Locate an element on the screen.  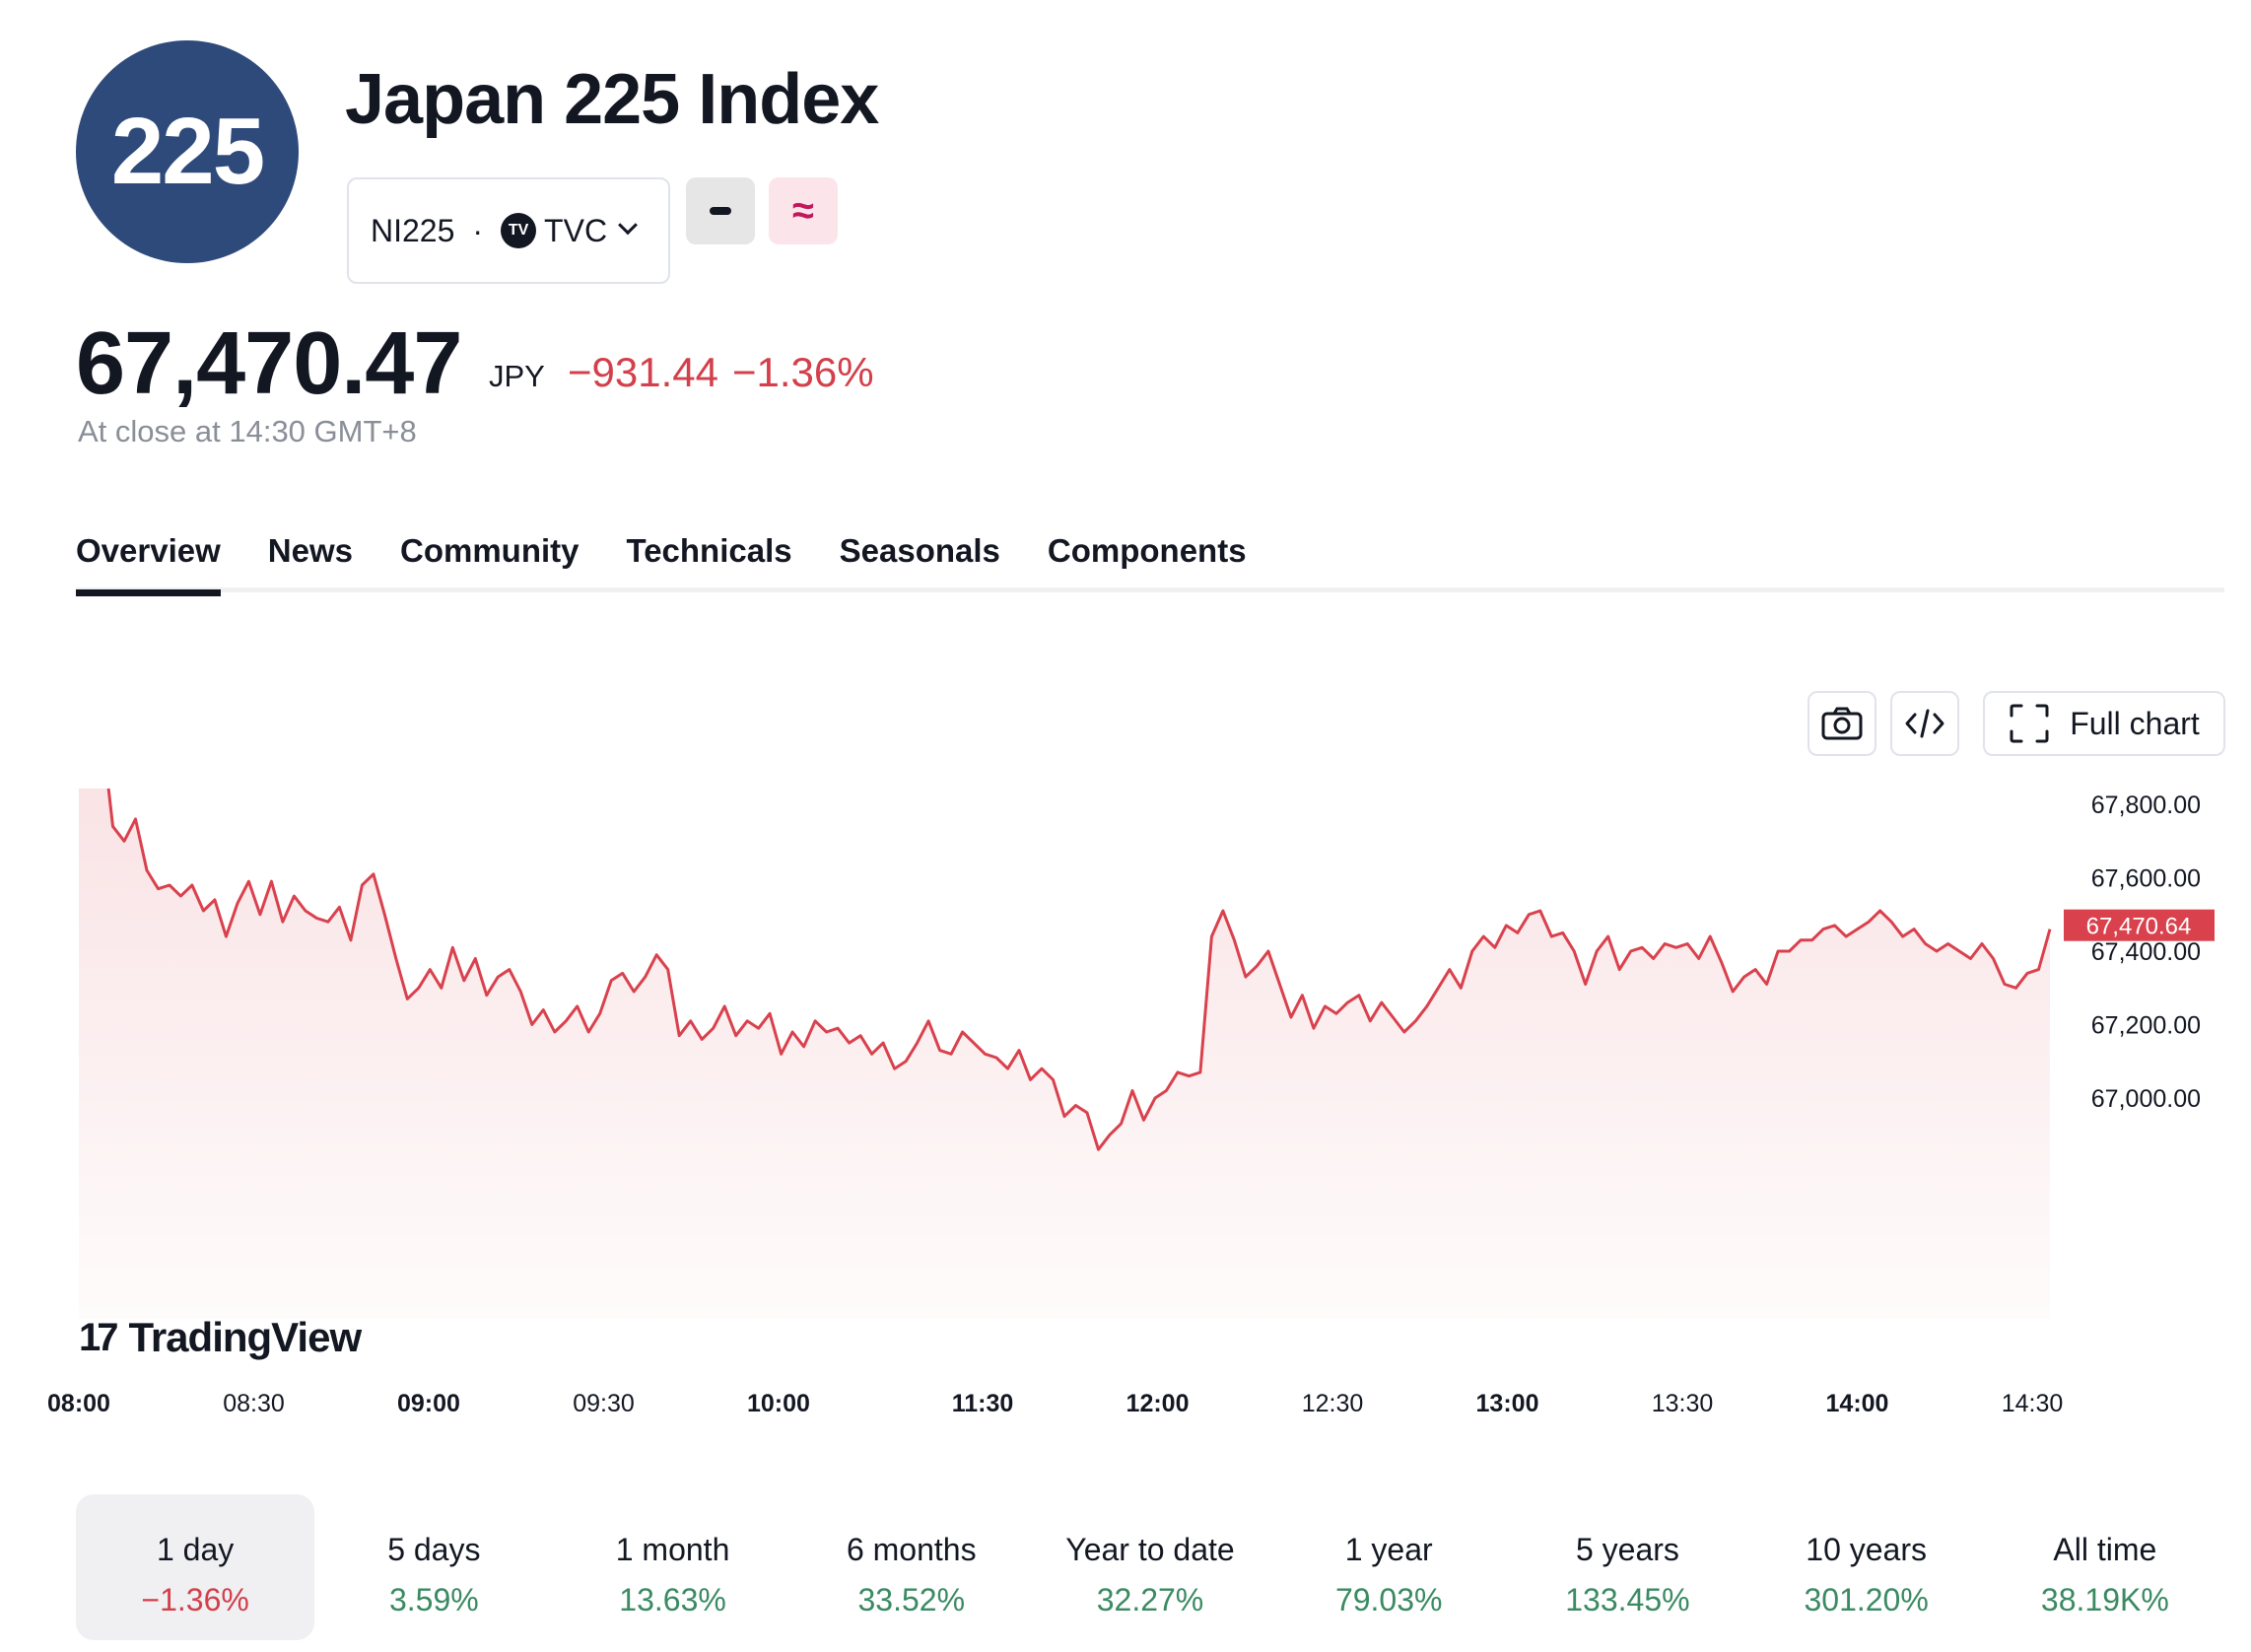
period-1-year: 1 year 79.03% is located at coordinates (1389, 1567).